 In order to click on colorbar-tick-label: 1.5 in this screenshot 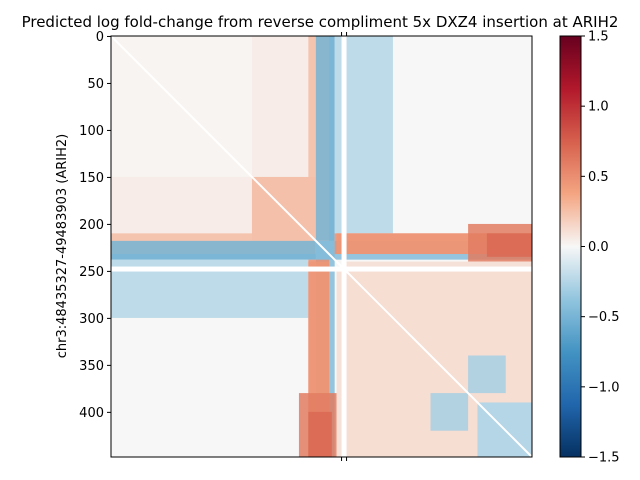, I will do `click(598, 37)`.